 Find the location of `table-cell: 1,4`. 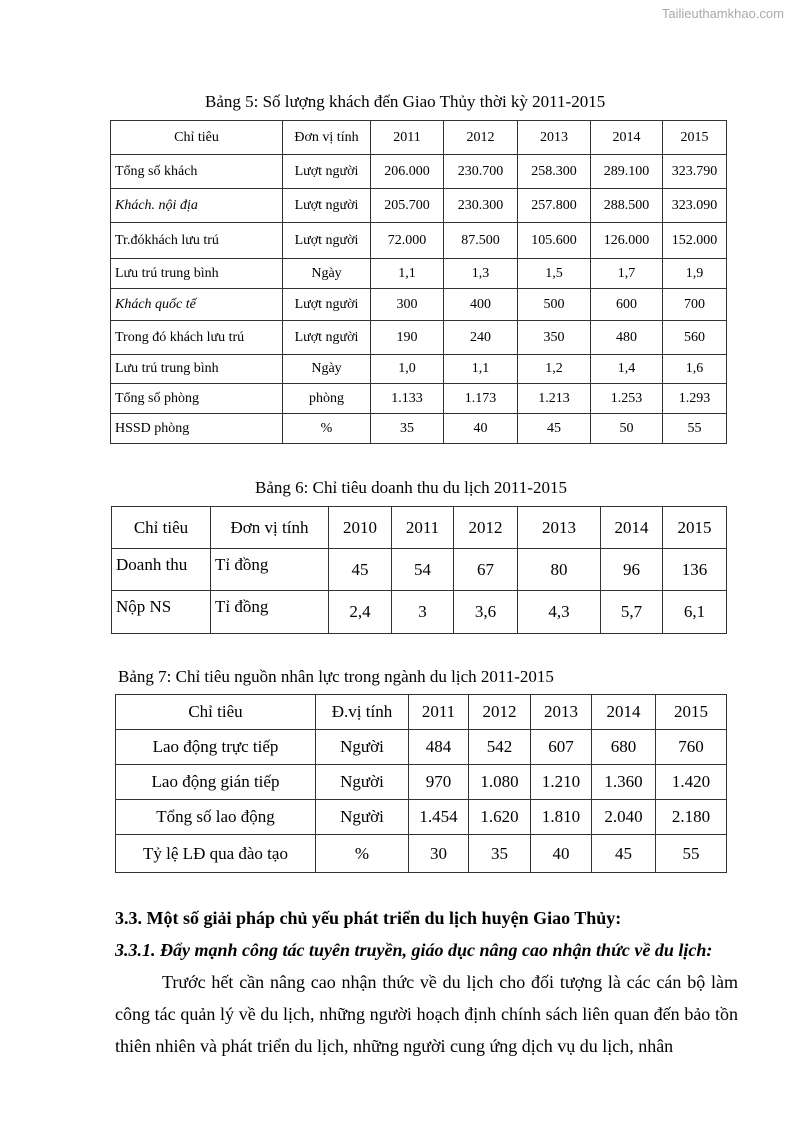

table-cell: 1,4 is located at coordinates (626, 369).